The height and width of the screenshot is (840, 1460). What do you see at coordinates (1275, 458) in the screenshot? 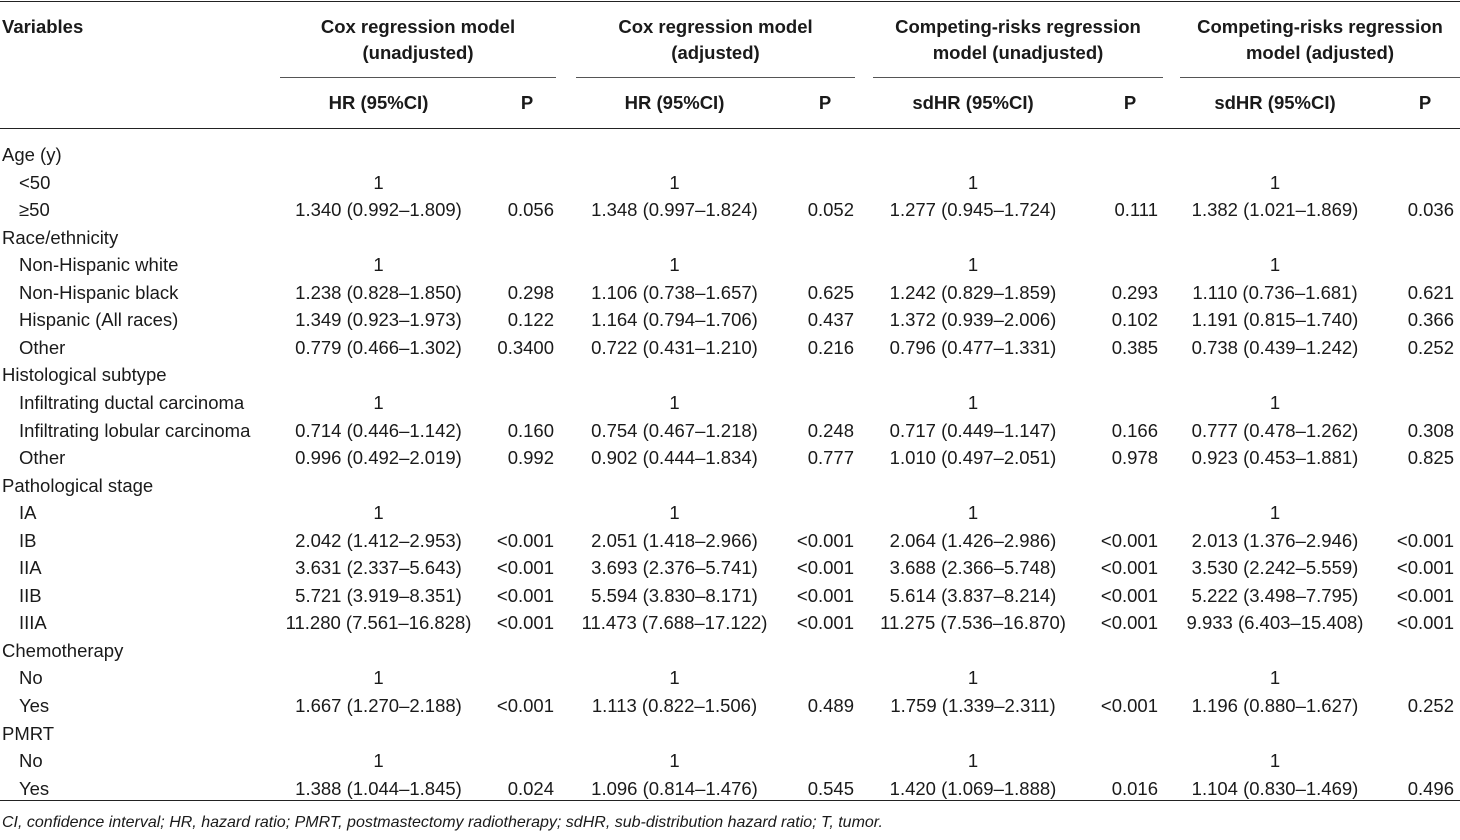
I see `hr-value: 0.923 (0.453–1.881)` at bounding box center [1275, 458].